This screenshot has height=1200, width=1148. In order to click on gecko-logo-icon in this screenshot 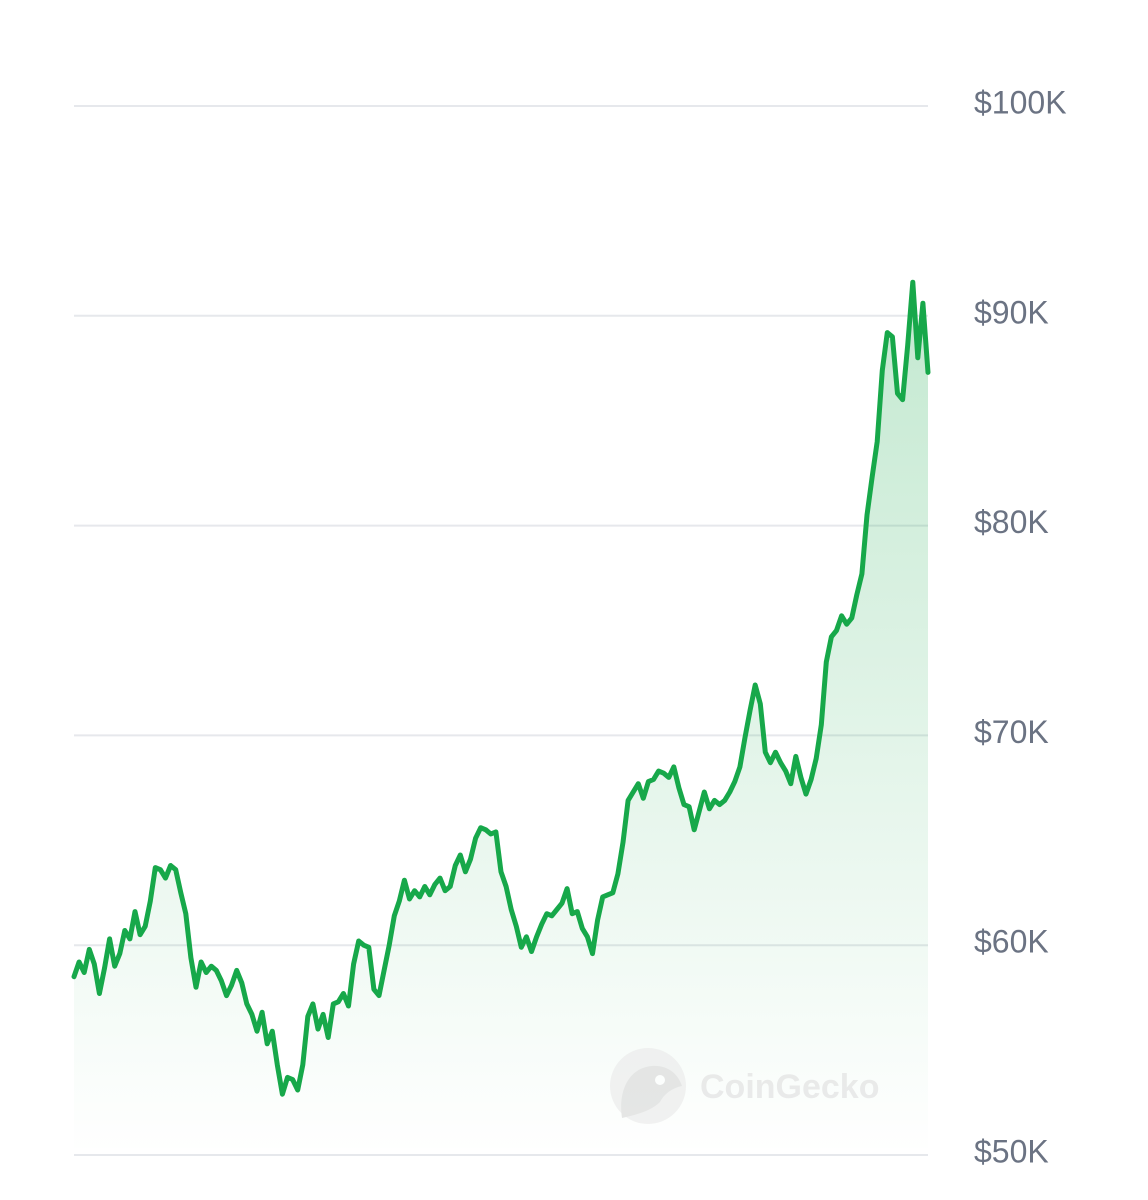, I will do `click(648, 1086)`.